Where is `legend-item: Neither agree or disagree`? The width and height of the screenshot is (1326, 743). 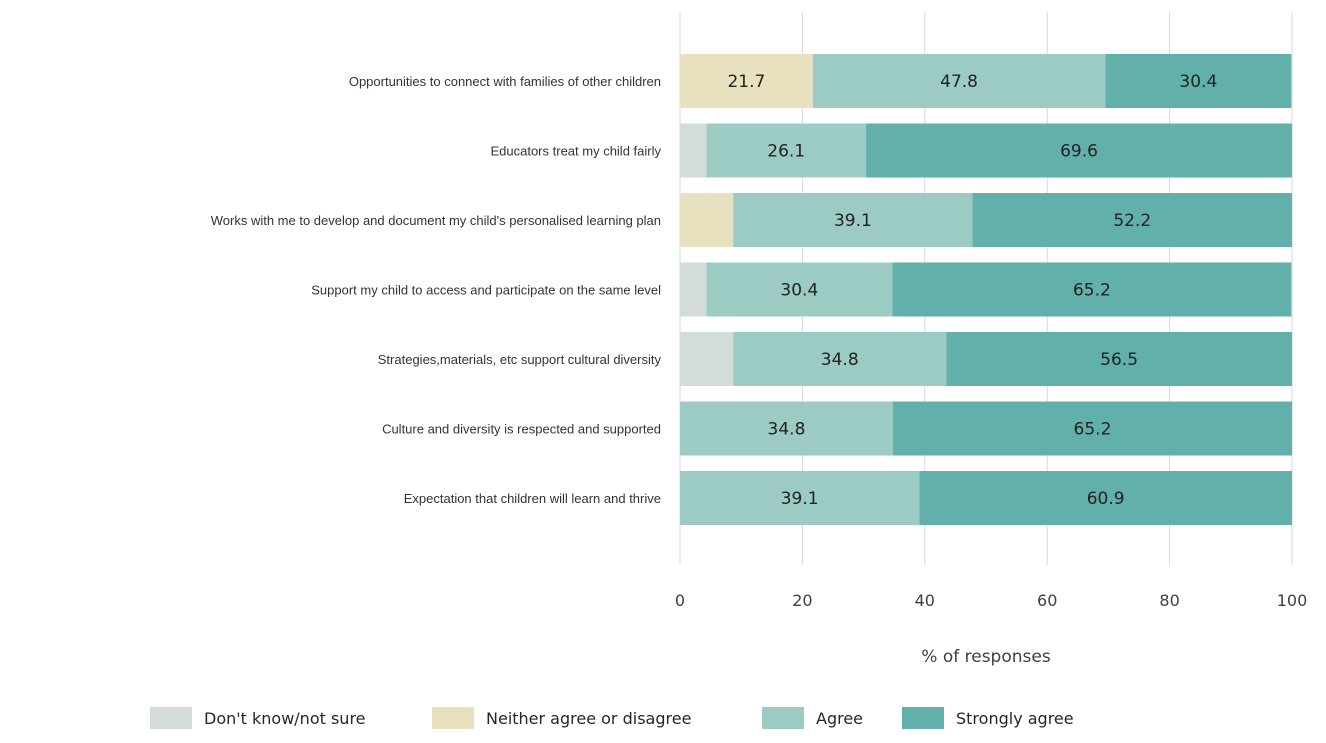 legend-item: Neither agree or disagree is located at coordinates (561, 718).